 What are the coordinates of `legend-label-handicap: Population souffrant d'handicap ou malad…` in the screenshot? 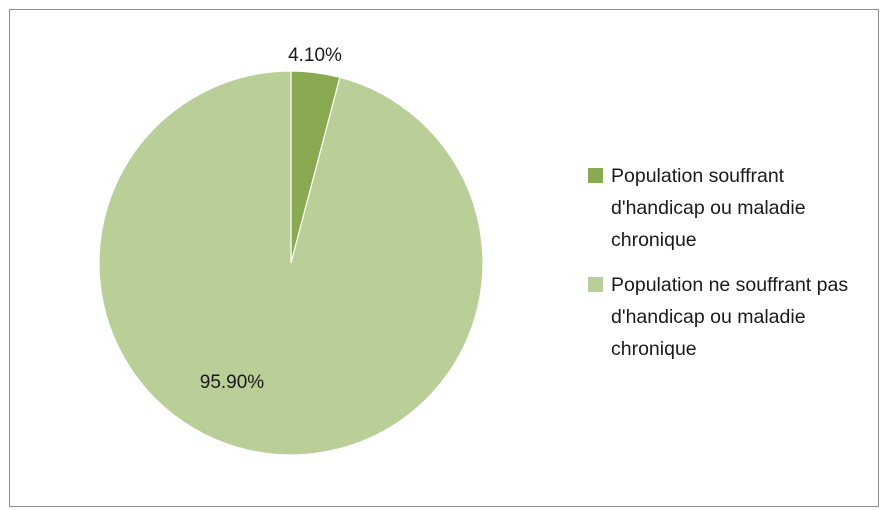 It's located at (708, 208).